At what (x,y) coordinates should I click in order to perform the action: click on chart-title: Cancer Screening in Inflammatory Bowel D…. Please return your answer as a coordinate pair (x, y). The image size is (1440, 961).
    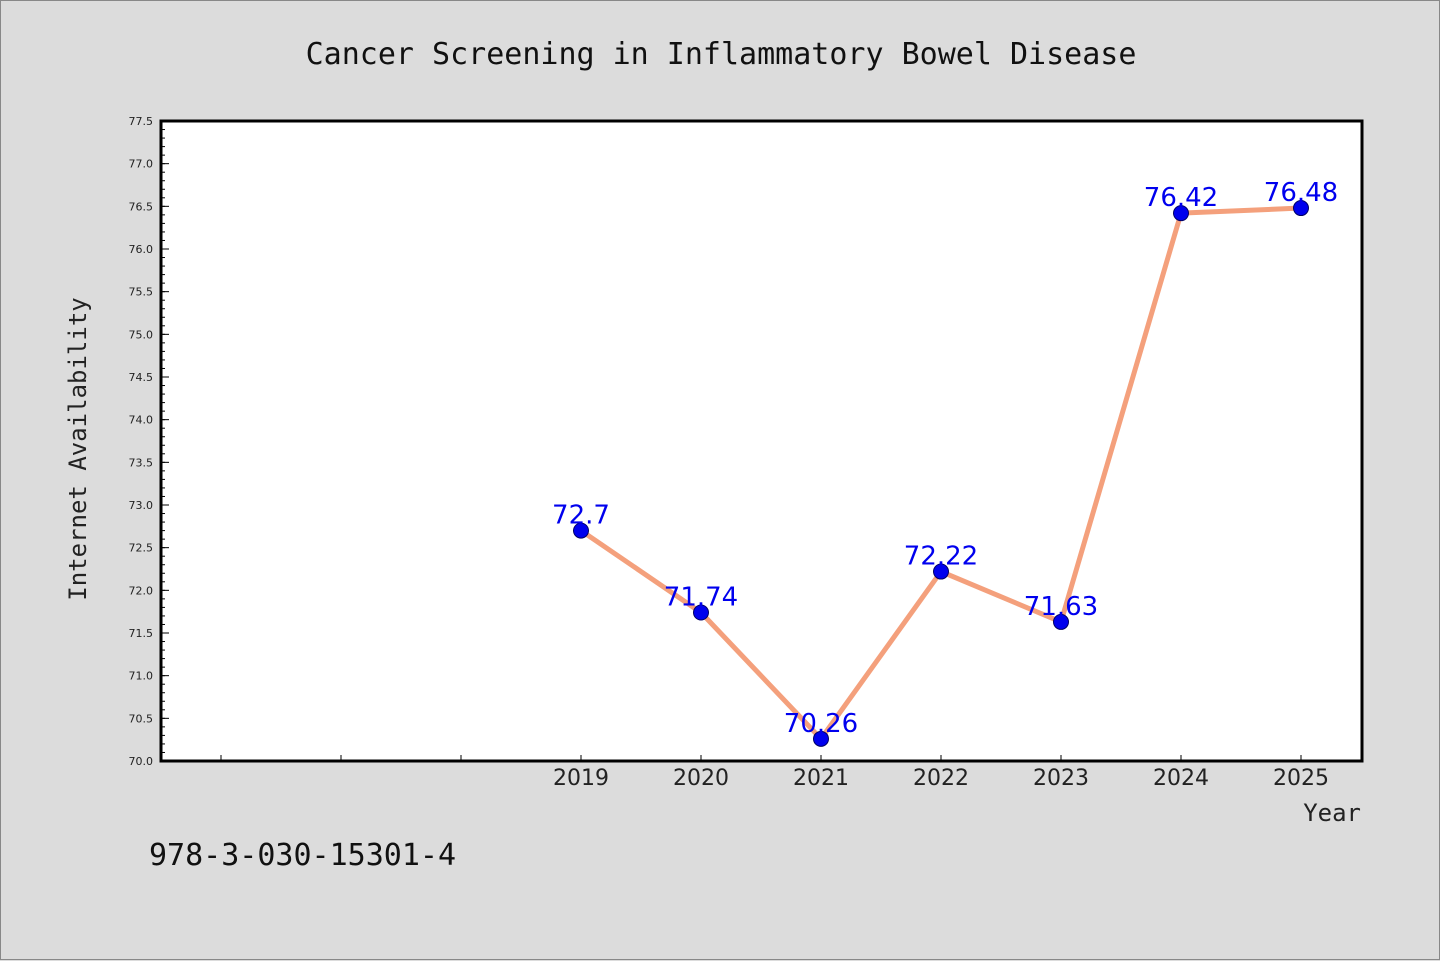
    Looking at the image, I should click on (721, 54).